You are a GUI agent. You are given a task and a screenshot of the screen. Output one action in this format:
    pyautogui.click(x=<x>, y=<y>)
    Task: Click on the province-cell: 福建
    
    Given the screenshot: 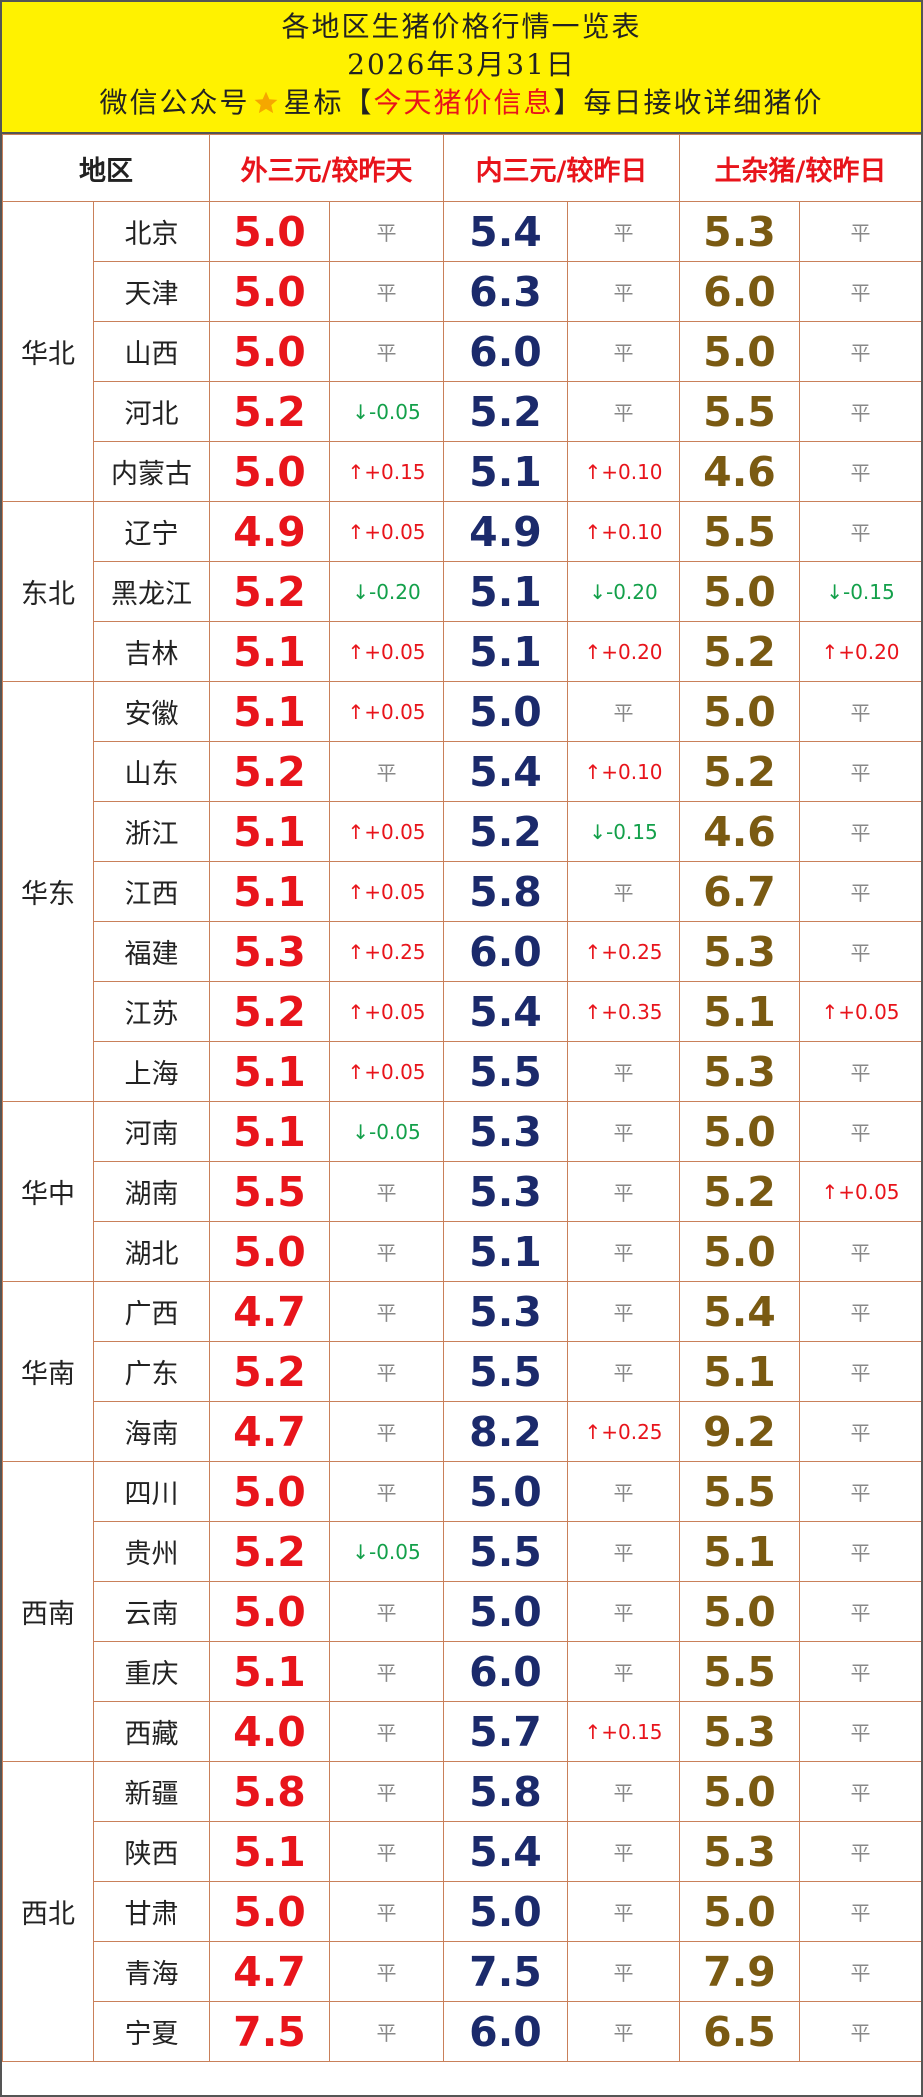 What is the action you would take?
    pyautogui.click(x=151, y=951)
    